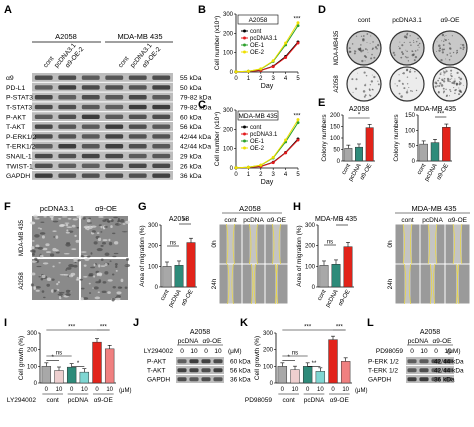 The image size is (474, 427). I want to click on blot-cell-line: A2058, so click(200, 332).